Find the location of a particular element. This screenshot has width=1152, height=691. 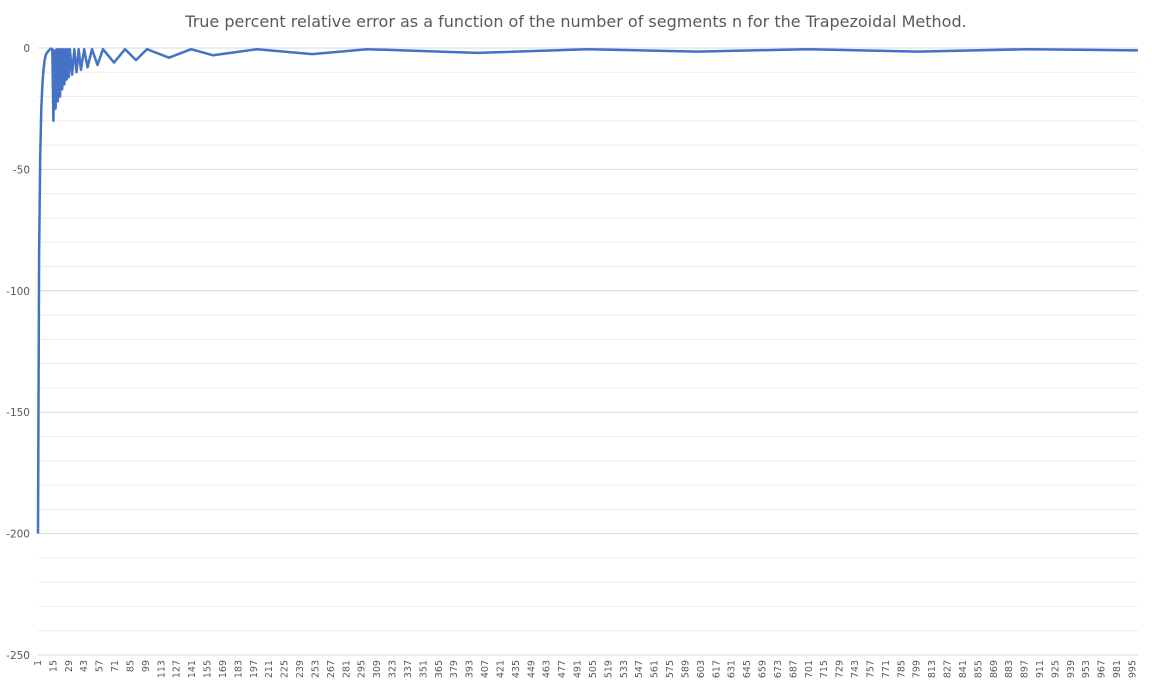

x-tick-label: 141 is located at coordinates (192, 669).